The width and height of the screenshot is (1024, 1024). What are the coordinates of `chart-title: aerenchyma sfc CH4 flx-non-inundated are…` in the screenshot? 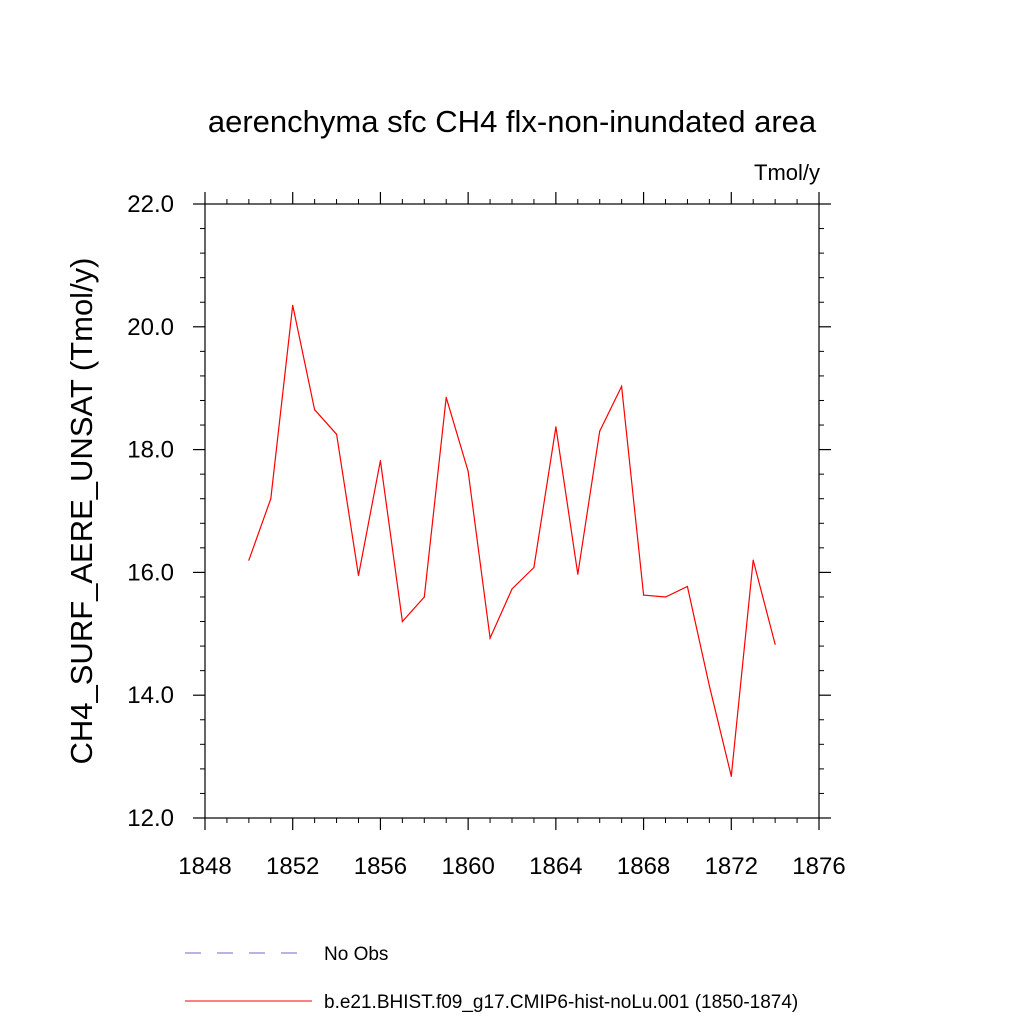 It's located at (512, 121).